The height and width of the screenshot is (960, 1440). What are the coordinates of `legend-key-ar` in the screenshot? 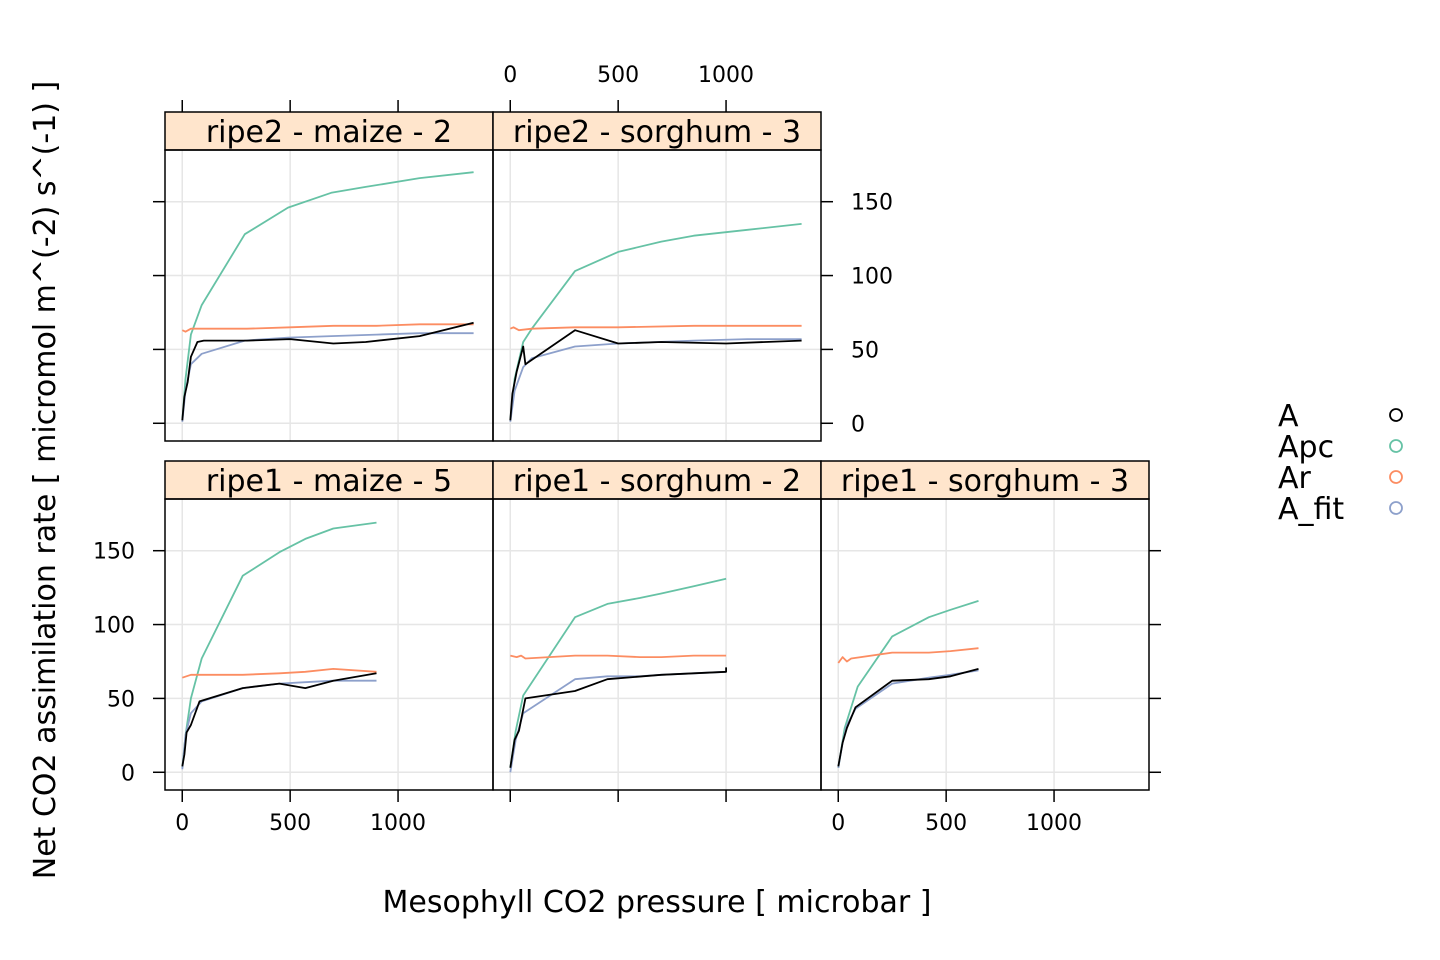 It's located at (1396, 477).